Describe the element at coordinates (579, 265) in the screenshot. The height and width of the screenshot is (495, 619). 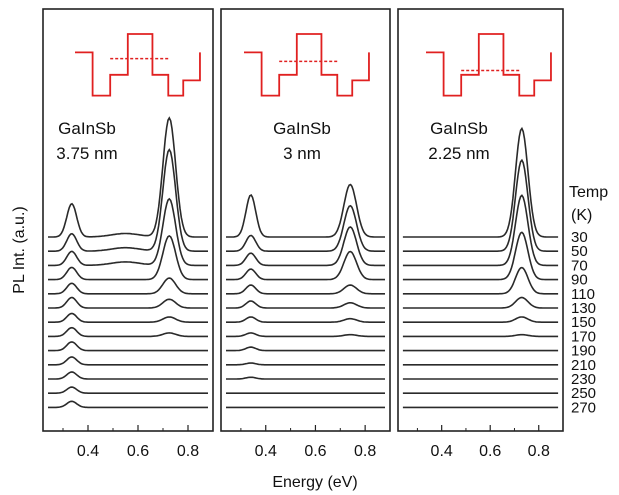
I see `temperature-label: 70` at that location.